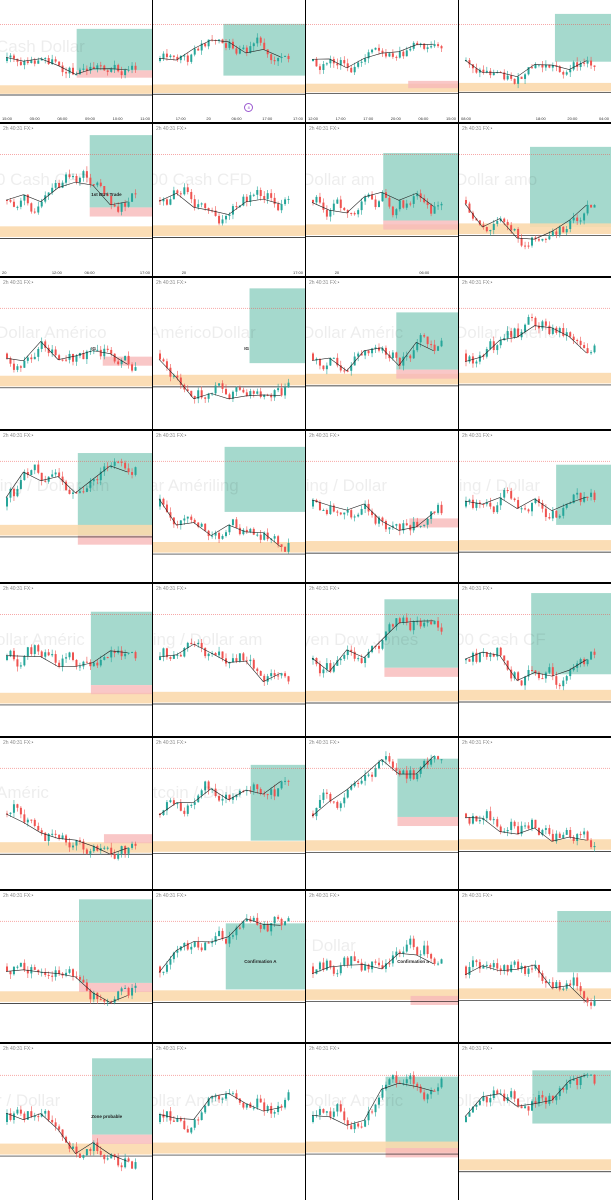 The width and height of the screenshot is (611, 1200). What do you see at coordinates (572, 118) in the screenshot?
I see `x-tick-label: 20:00` at bounding box center [572, 118].